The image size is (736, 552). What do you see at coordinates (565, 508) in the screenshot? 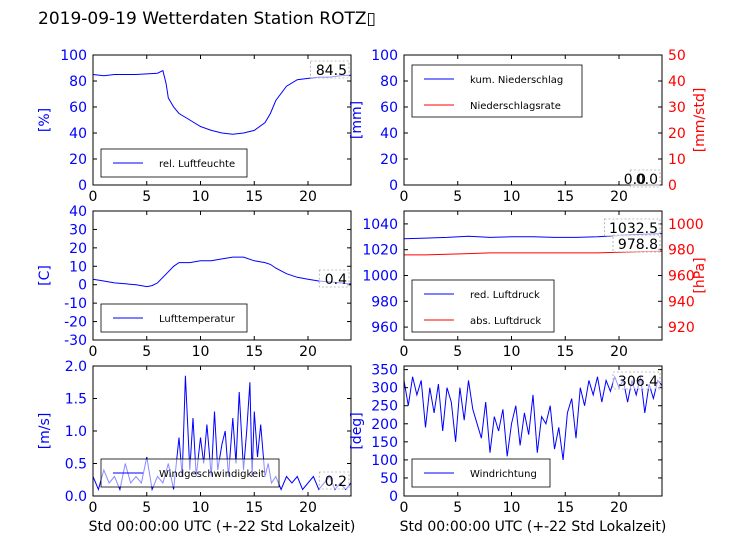
I see `wind_direction-xtick-label: 15` at bounding box center [565, 508].